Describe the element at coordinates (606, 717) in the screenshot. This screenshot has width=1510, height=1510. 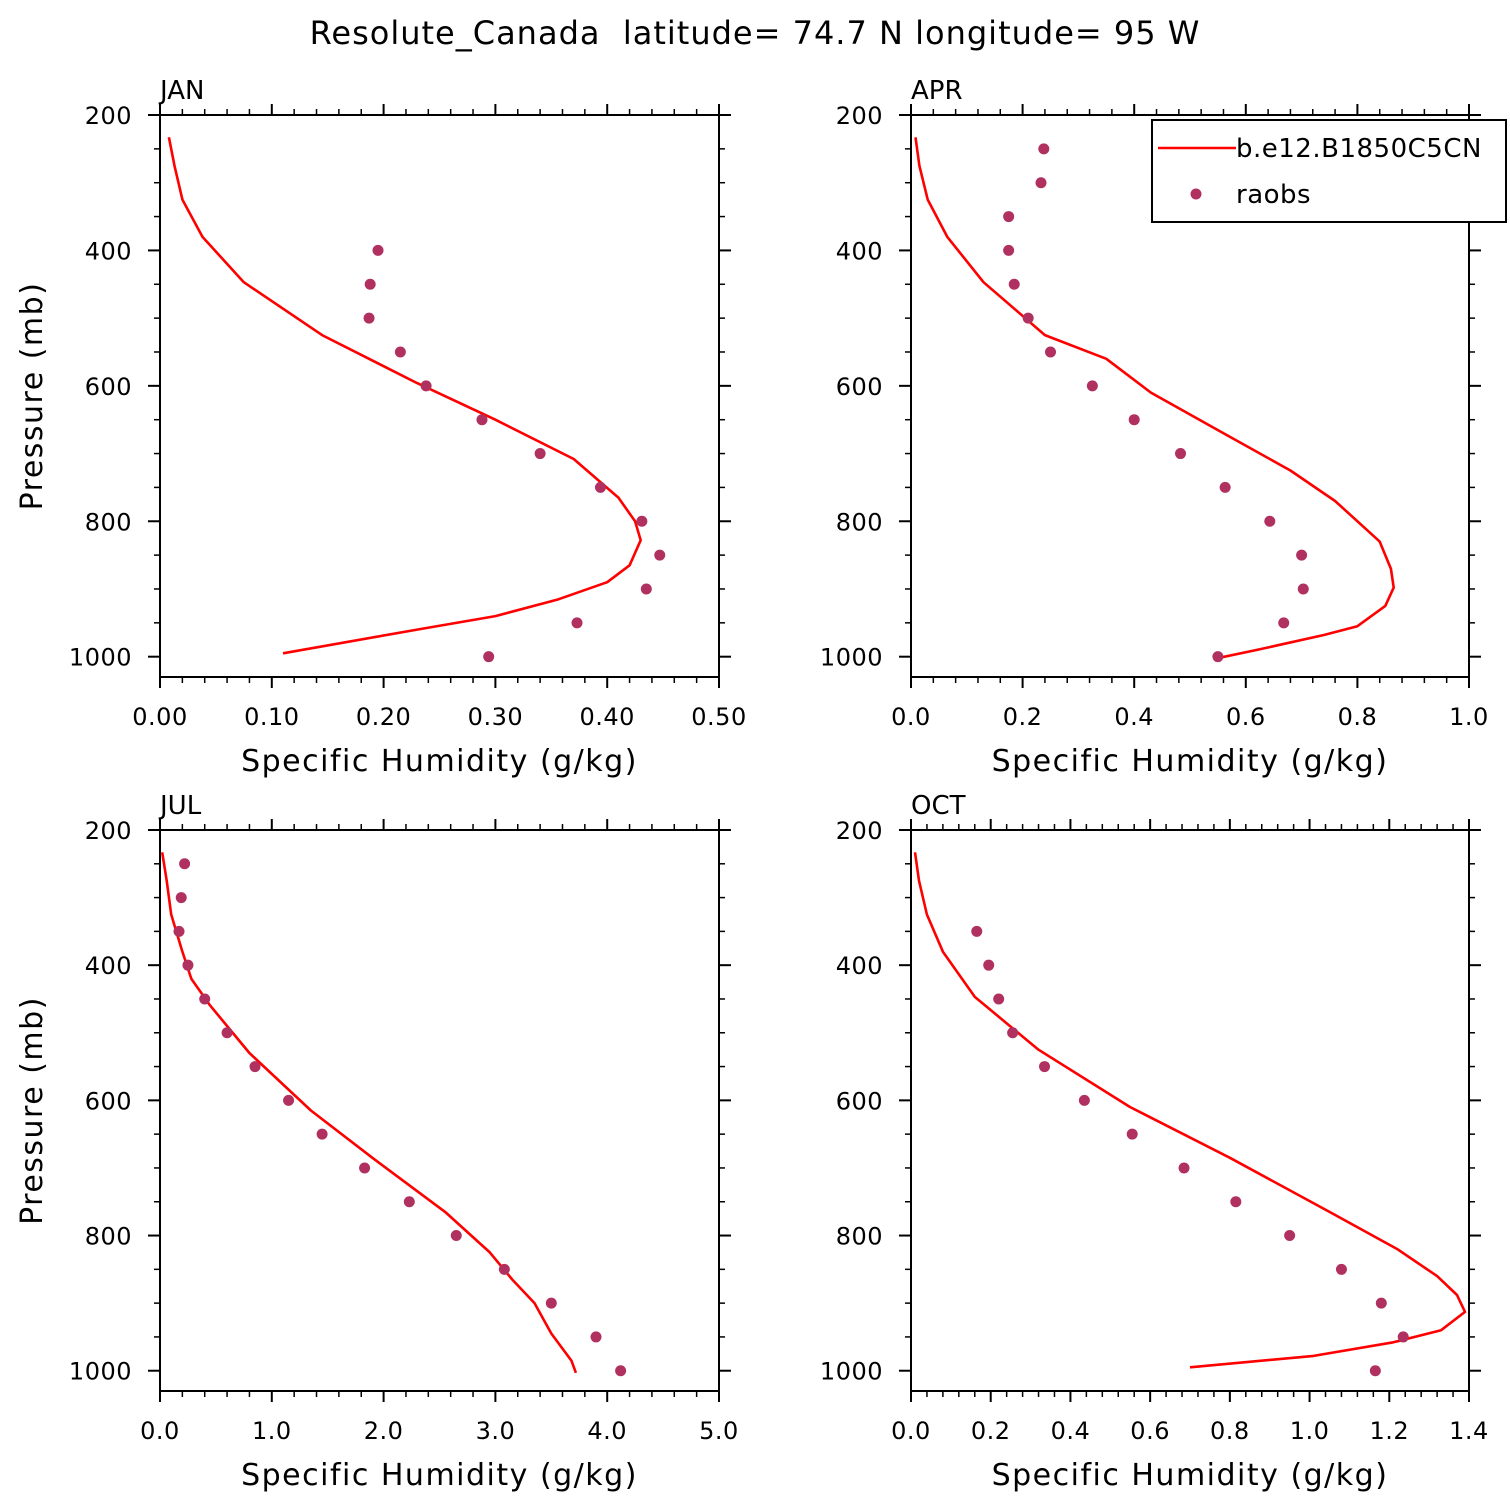
I see `x-tick-label: 0.40` at that location.